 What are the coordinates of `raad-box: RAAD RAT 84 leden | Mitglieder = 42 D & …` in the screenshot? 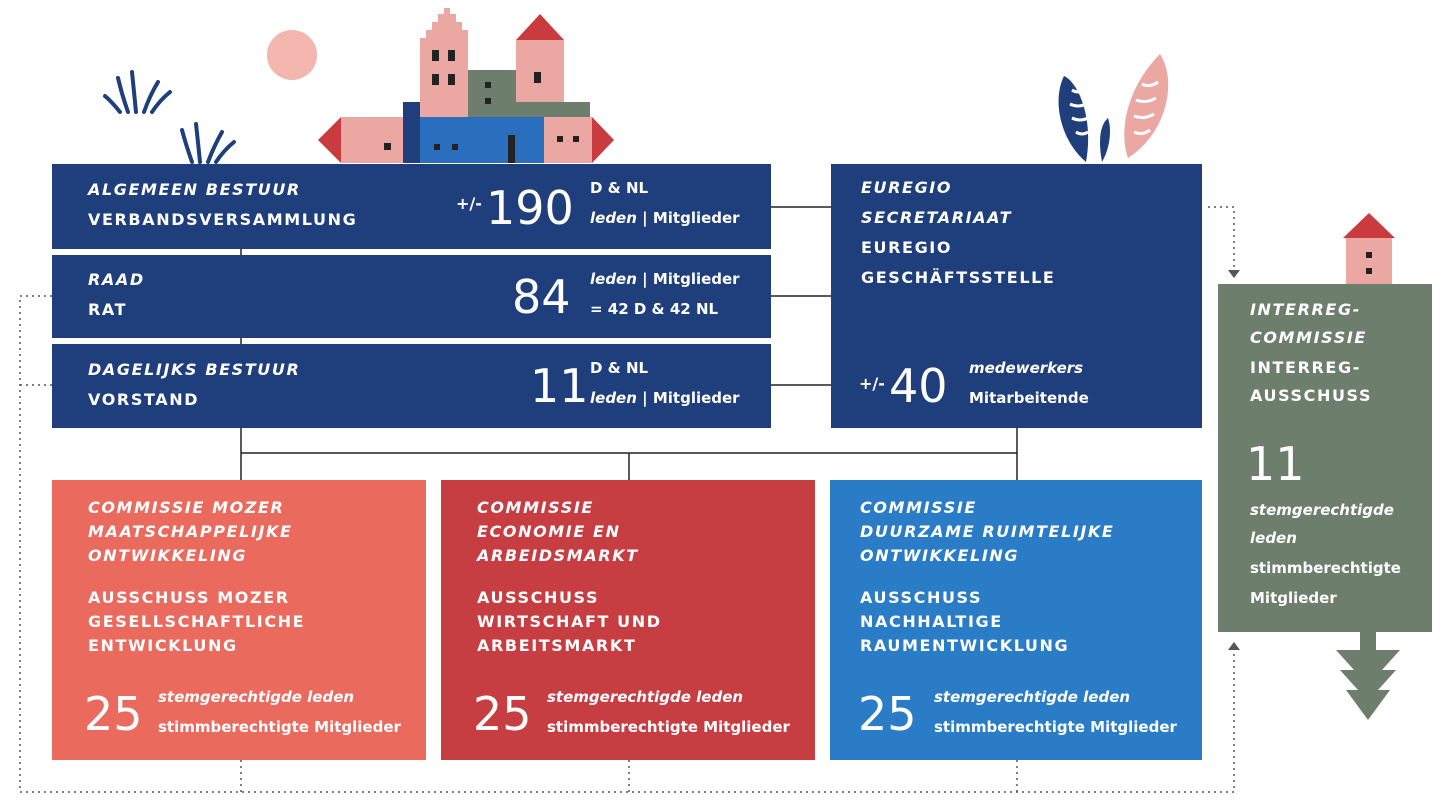 It's located at (411, 296).